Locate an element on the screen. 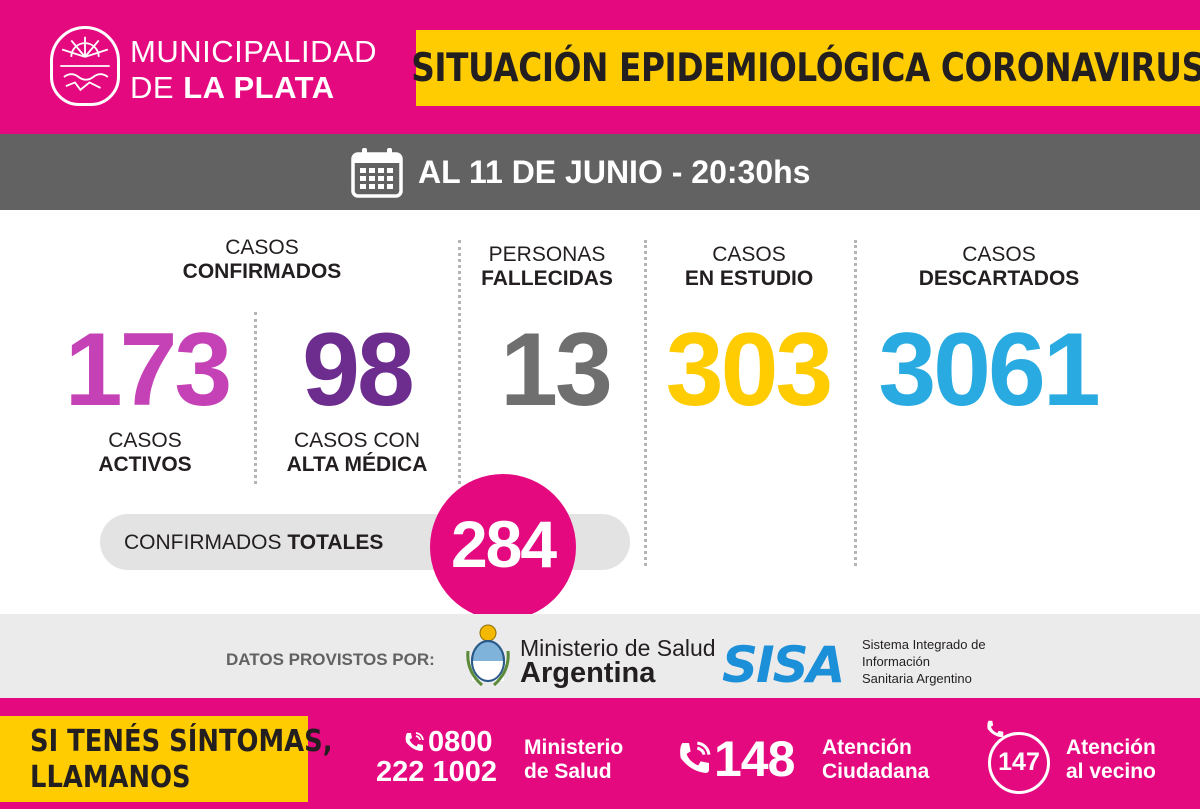 The width and height of the screenshot is (1200, 809). totals-badge is located at coordinates (503, 547).